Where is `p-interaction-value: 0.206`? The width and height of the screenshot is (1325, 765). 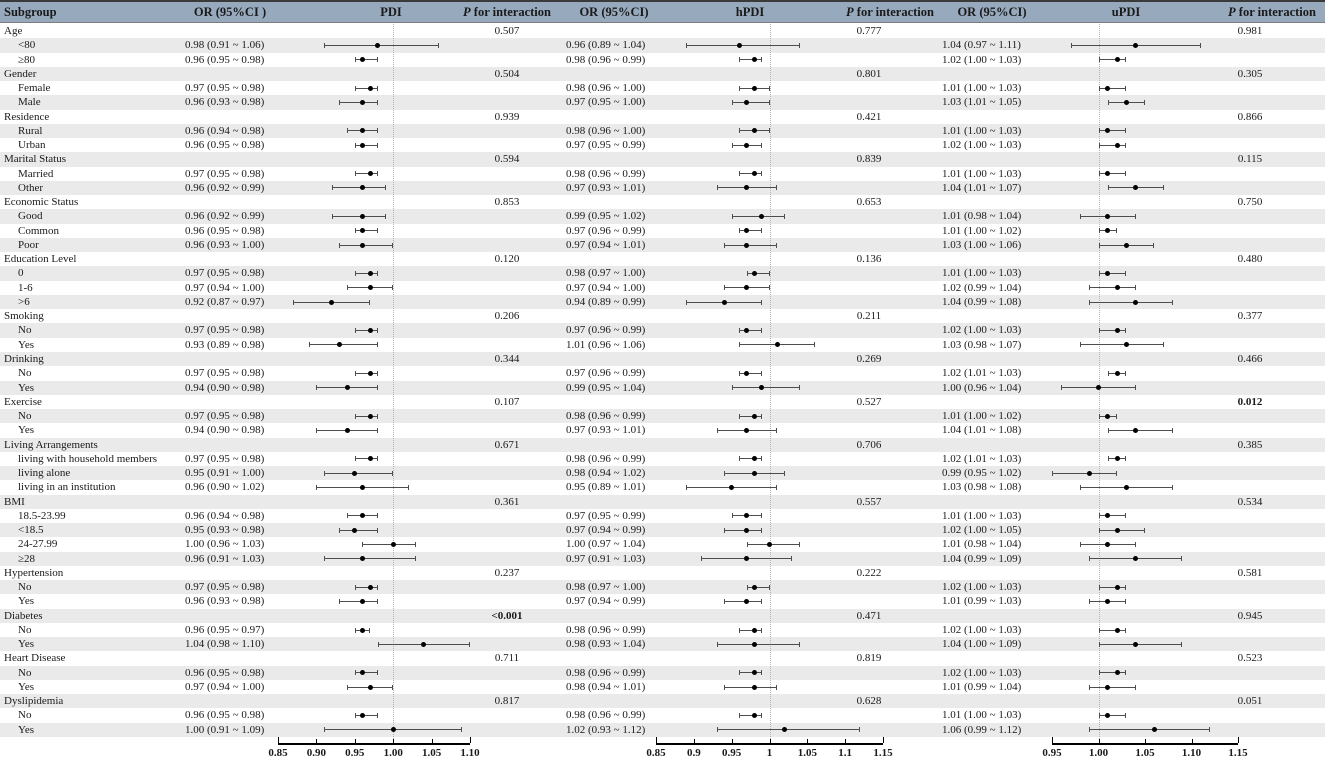
p-interaction-value: 0.206 is located at coordinates (507, 316).